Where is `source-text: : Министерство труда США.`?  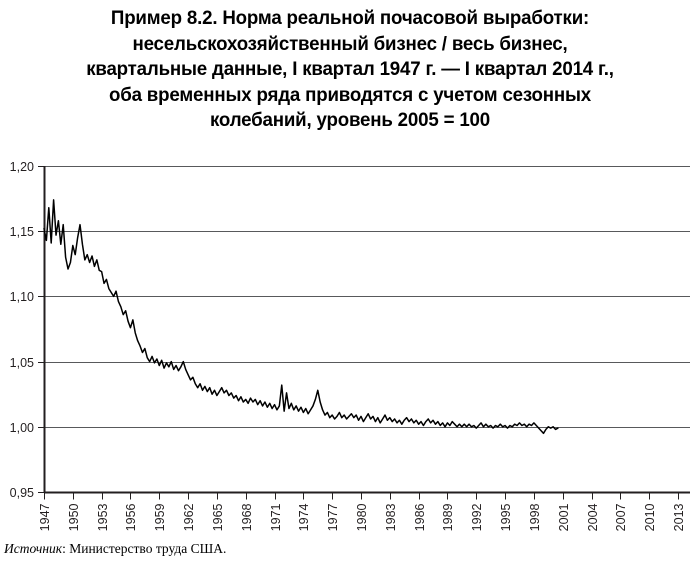 source-text: : Министерство труда США. is located at coordinates (144, 548).